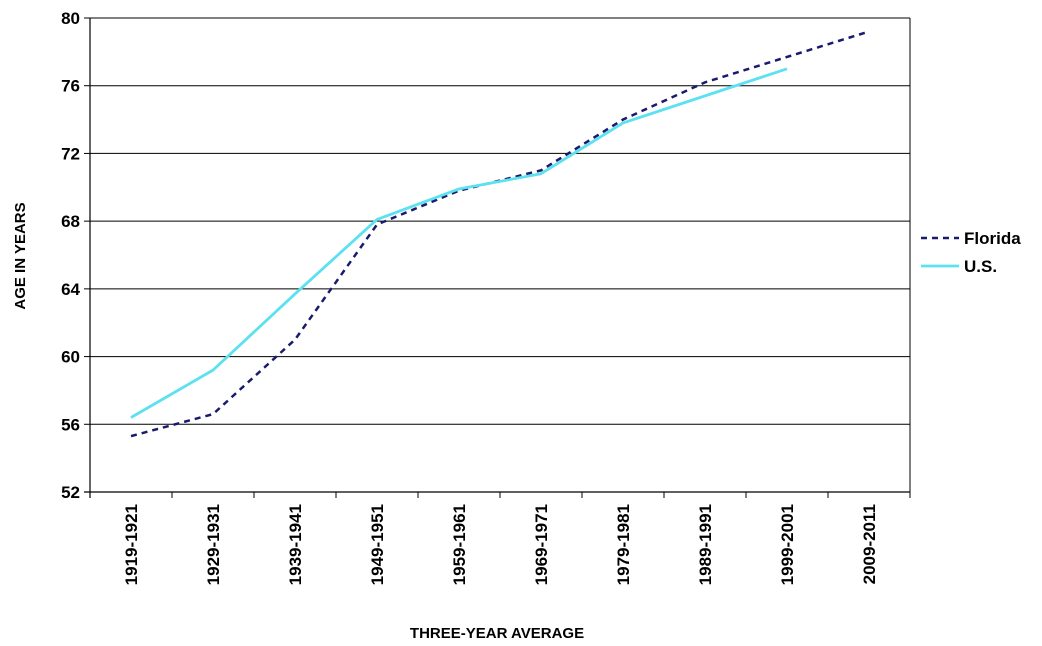 This screenshot has height=646, width=1042. I want to click on y-tick-label: 52, so click(70, 492).